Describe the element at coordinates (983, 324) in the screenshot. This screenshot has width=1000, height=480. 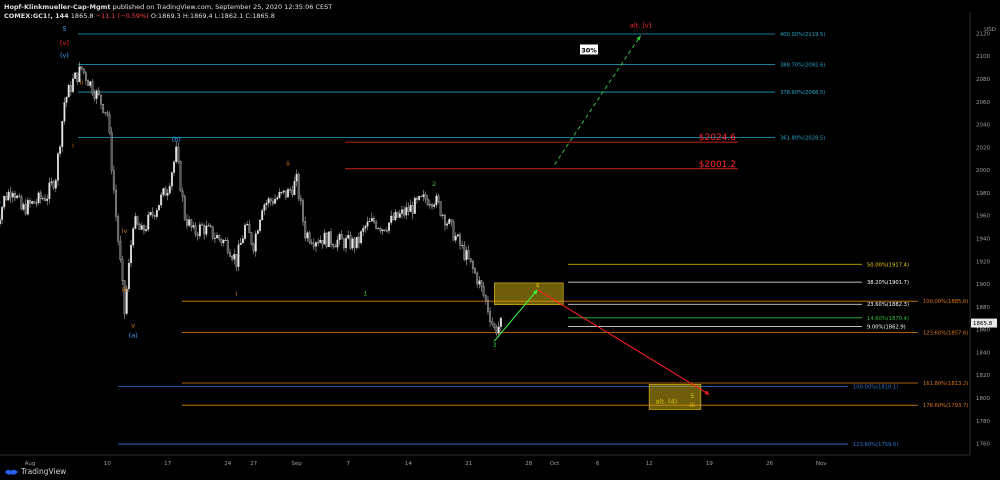
I see `last-price-tag-label: 1865.8` at that location.